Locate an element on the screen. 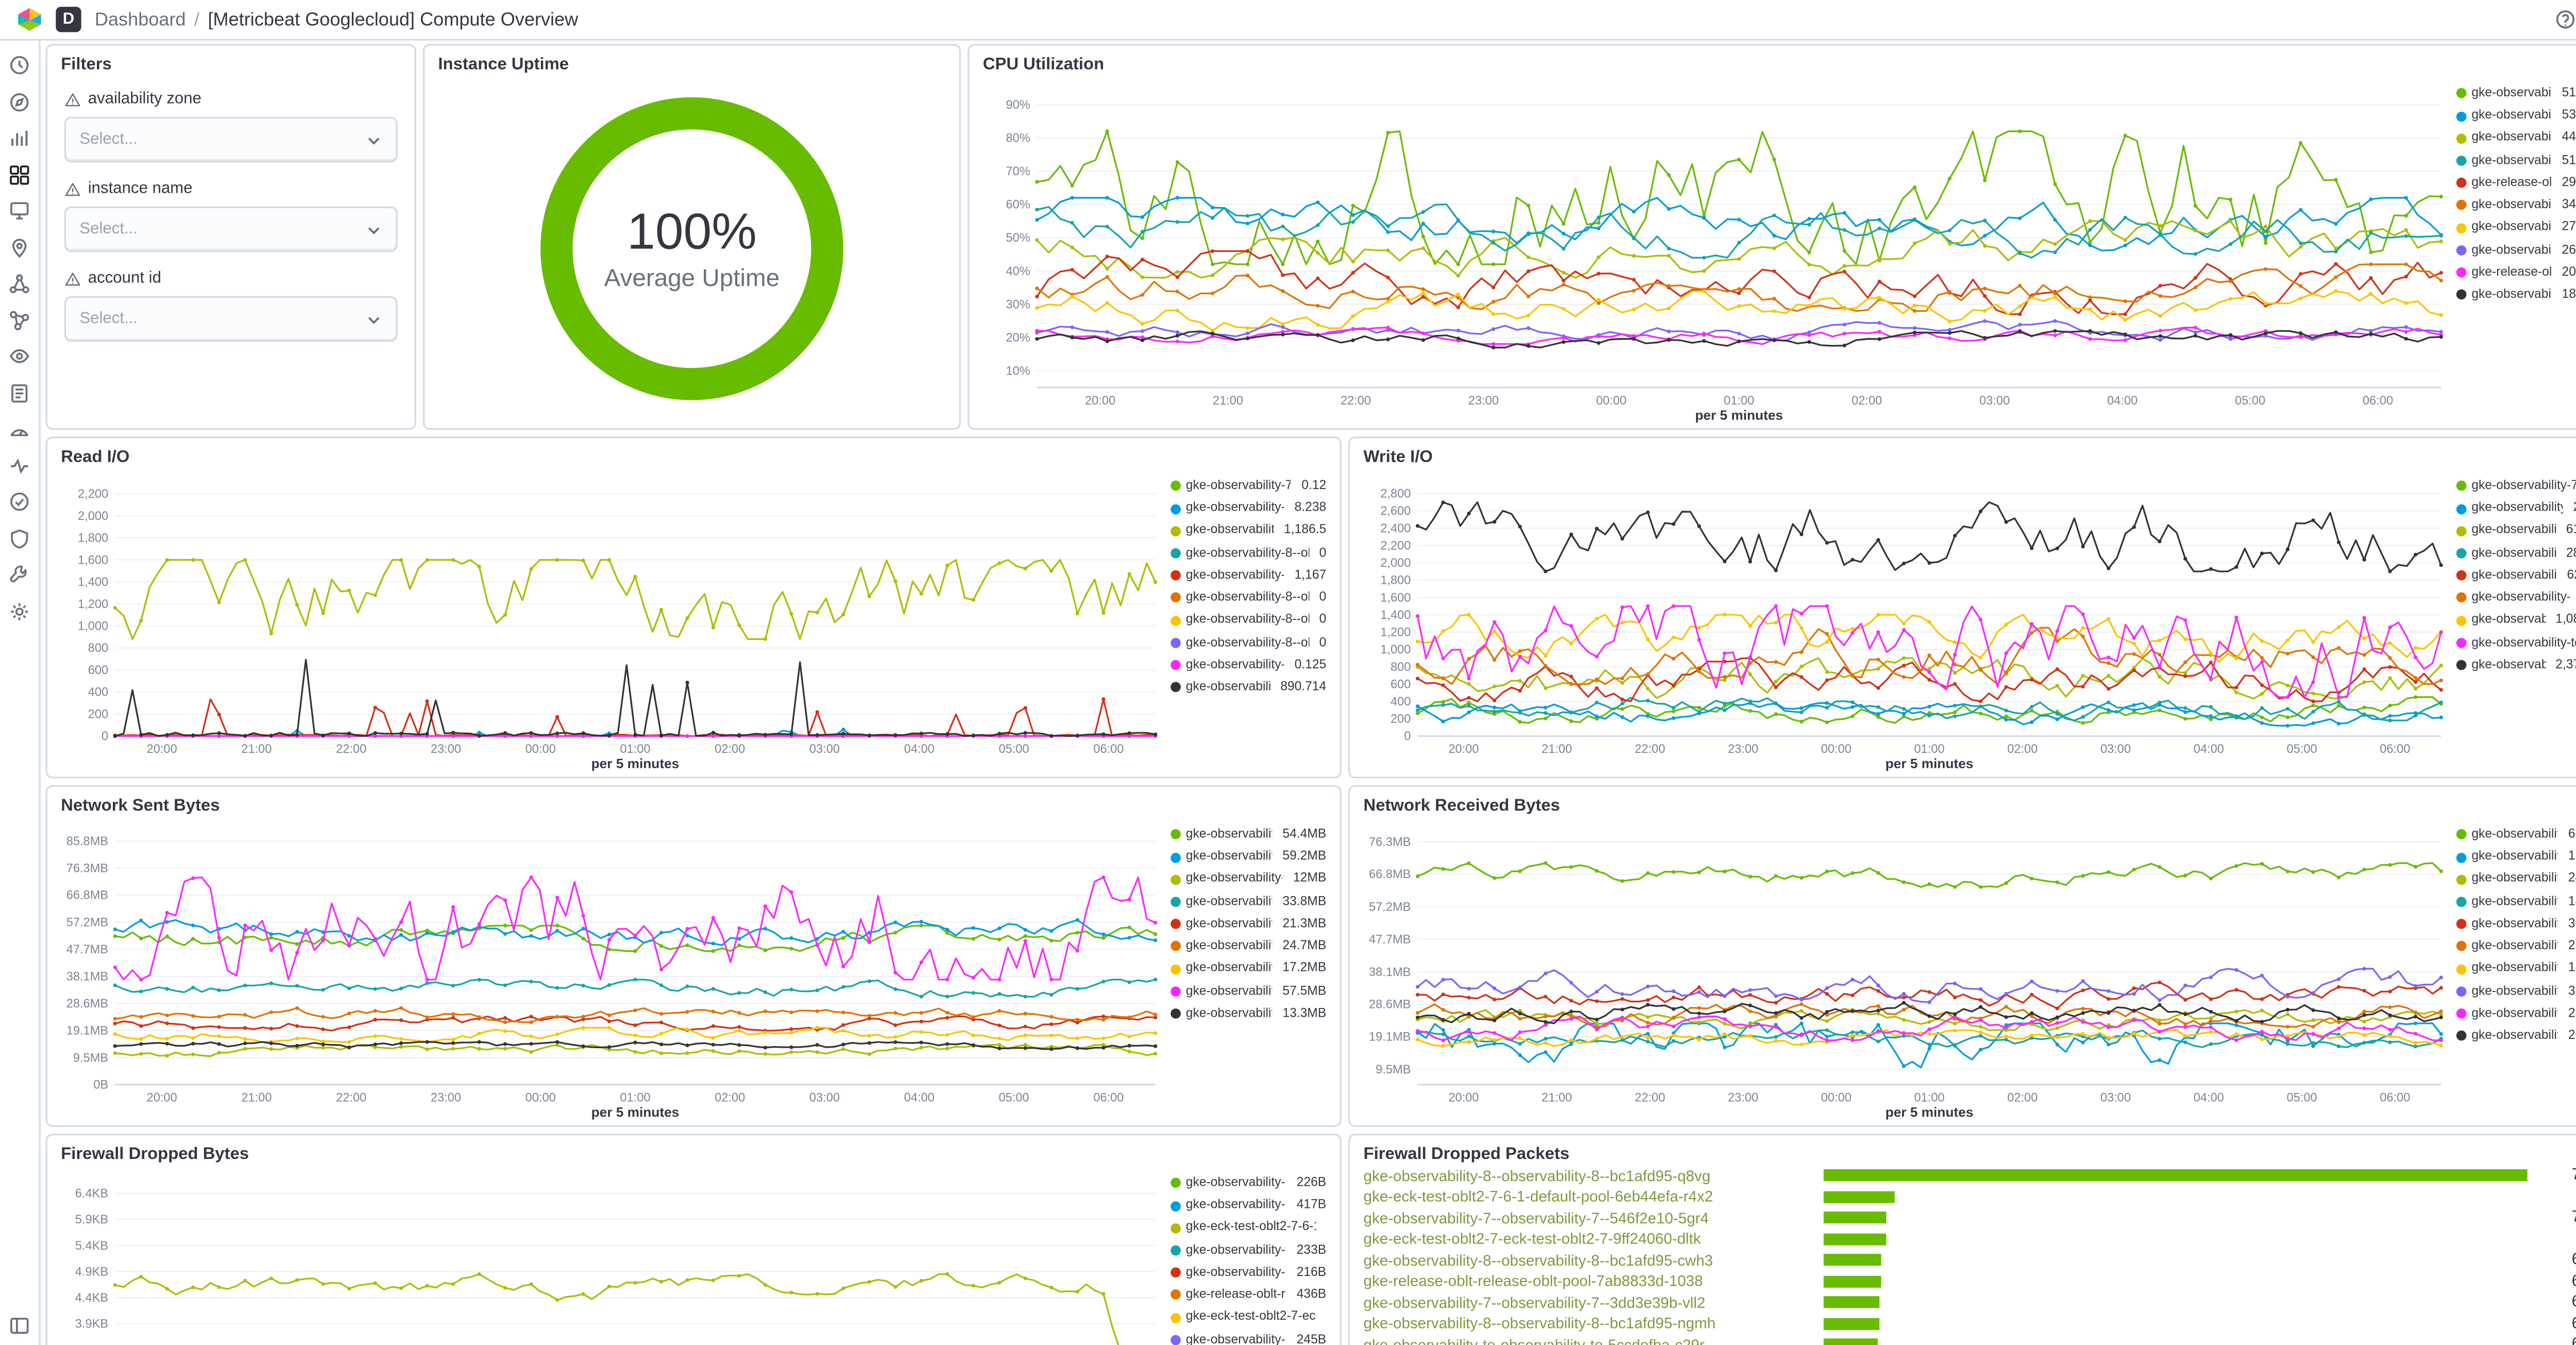 The width and height of the screenshot is (2576, 1345). legend-item: gke-observability-te-... 1,186.5 is located at coordinates (1248, 530).